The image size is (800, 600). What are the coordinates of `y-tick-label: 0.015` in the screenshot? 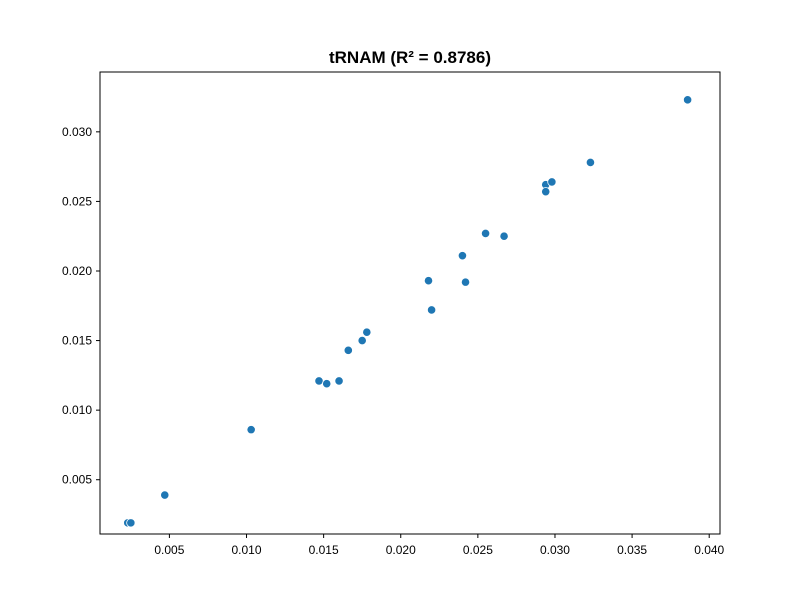 It's located at (77, 341).